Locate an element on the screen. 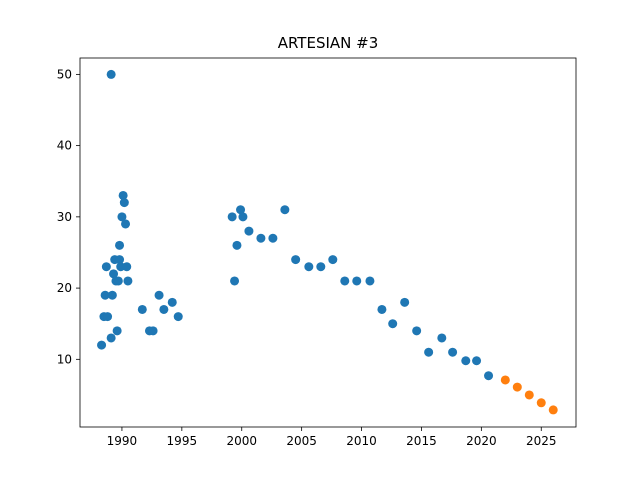 The width and height of the screenshot is (640, 480). y-tick-label: 20 is located at coordinates (64, 288).